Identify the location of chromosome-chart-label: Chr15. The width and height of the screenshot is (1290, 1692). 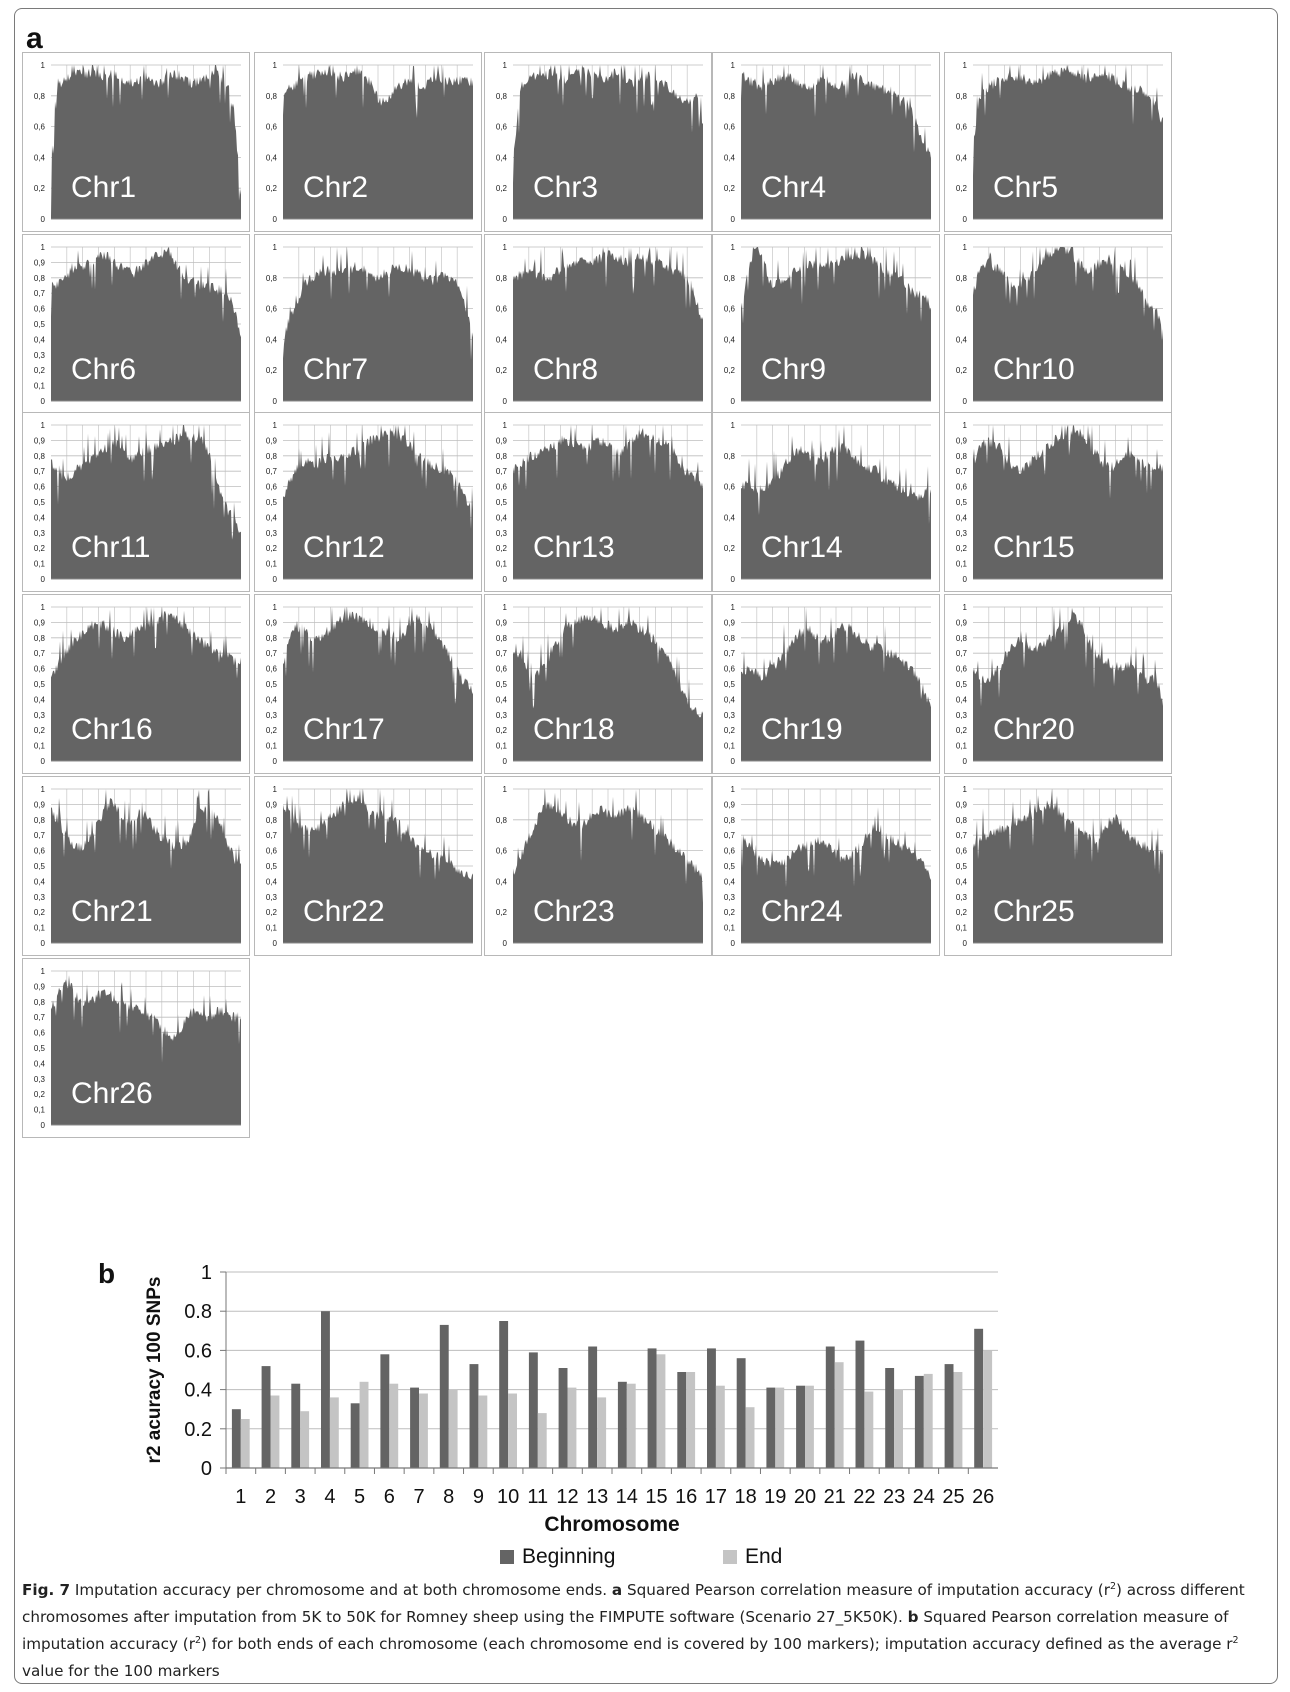
(1034, 547).